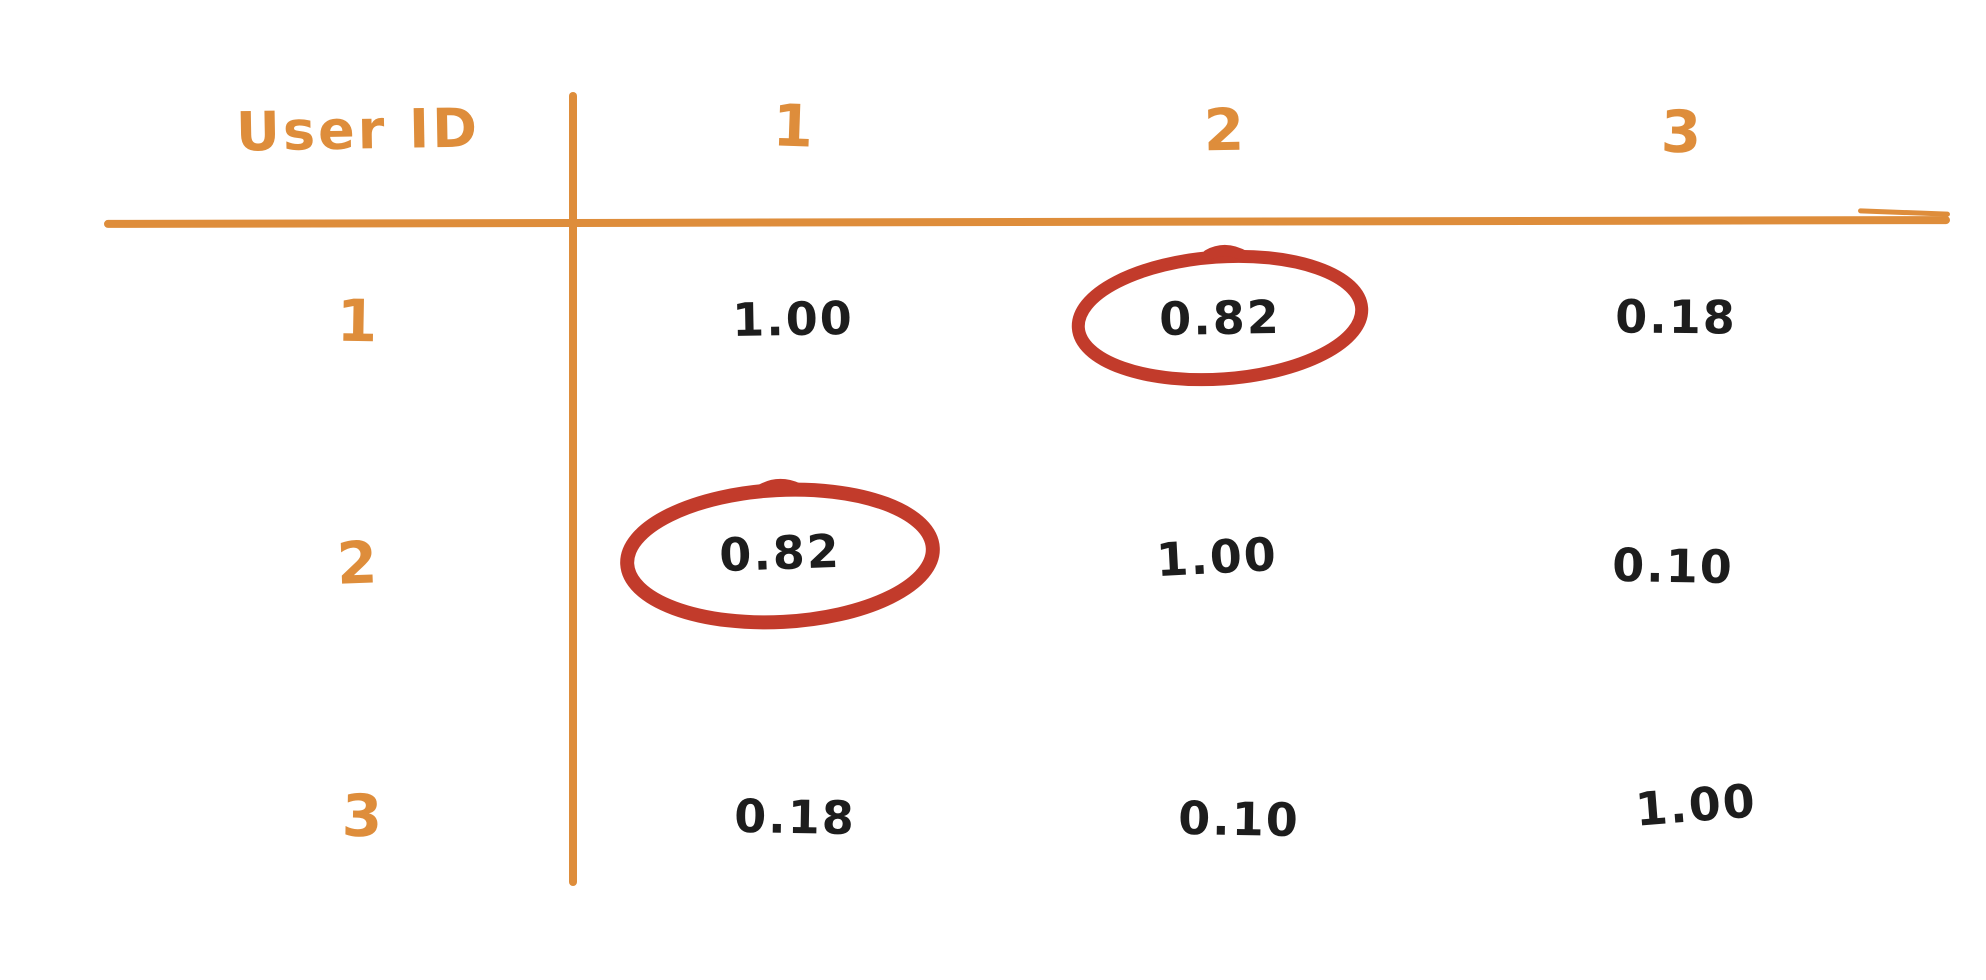 This screenshot has width=1986, height=980. Describe the element at coordinates (1239, 819) in the screenshot. I see `cell-row3-col2: 0.10` at that location.